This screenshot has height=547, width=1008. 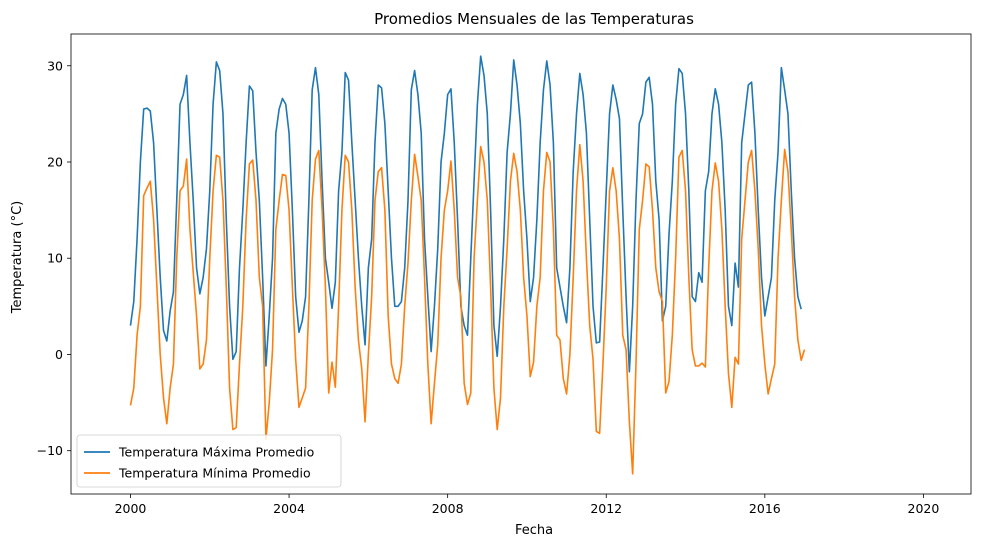 What do you see at coordinates (924, 508) in the screenshot?
I see `x-tick-label: 2020` at bounding box center [924, 508].